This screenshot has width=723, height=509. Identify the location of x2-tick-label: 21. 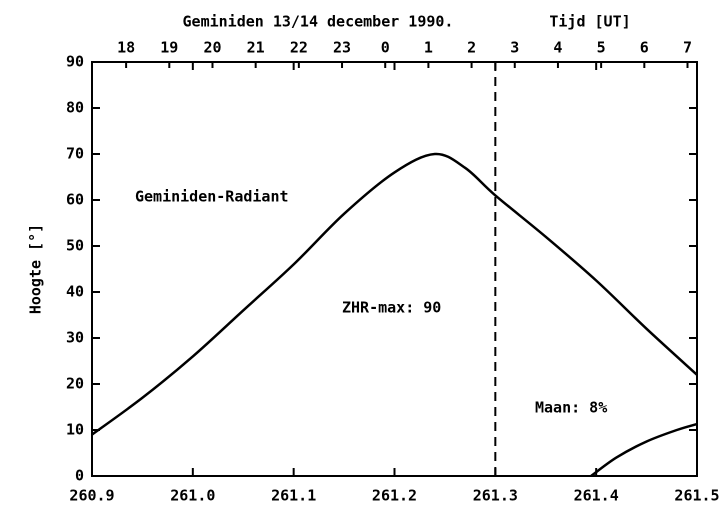
(256, 48).